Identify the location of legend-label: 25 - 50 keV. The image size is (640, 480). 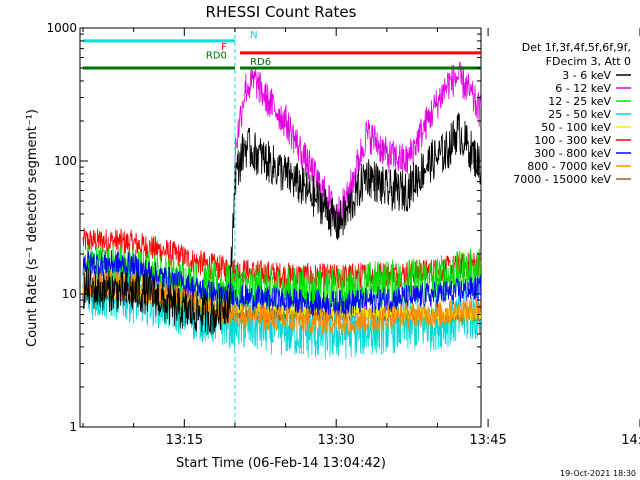
(579, 114).